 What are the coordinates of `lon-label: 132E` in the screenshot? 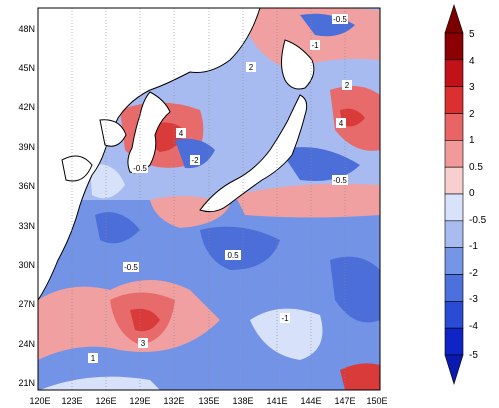 It's located at (173, 401).